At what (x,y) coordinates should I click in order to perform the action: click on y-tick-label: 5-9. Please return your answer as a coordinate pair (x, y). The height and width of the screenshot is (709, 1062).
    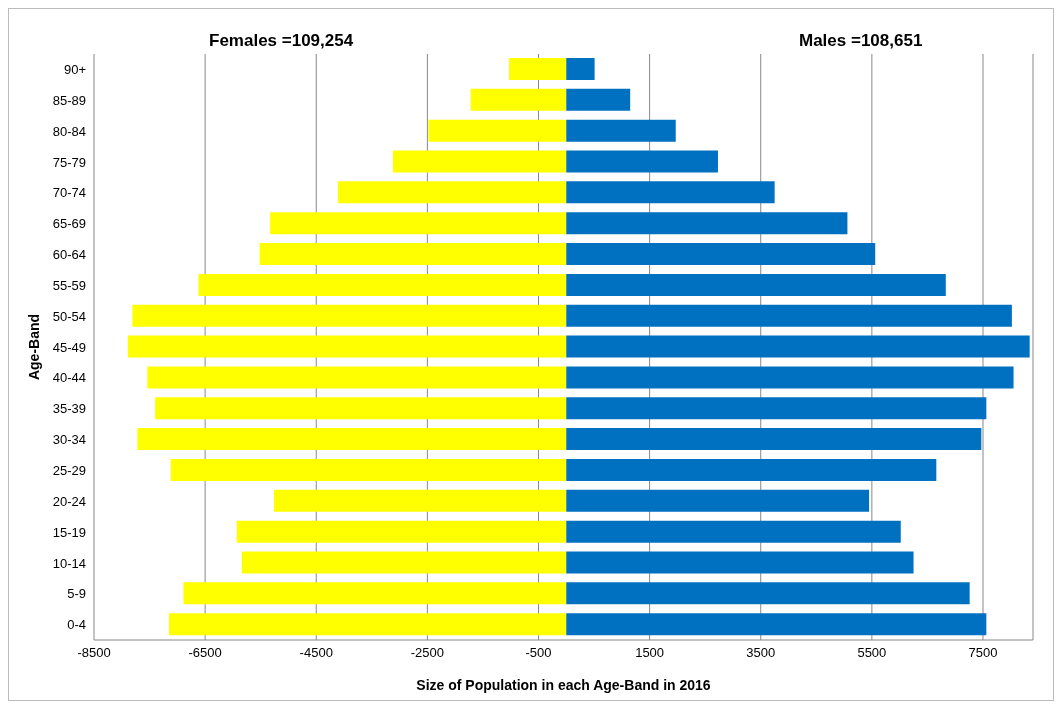
    Looking at the image, I should click on (76, 594).